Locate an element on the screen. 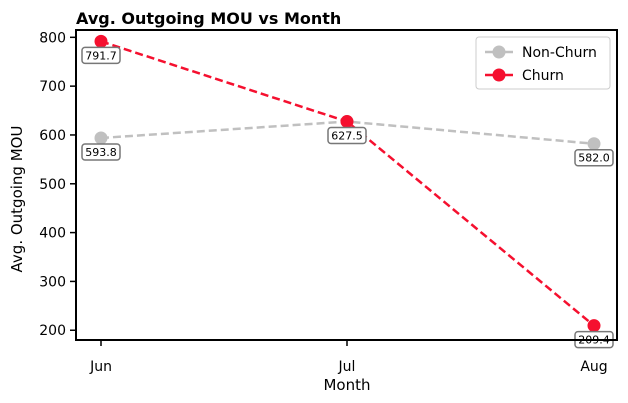 The height and width of the screenshot is (403, 628). y-tick-label: 600 is located at coordinates (52, 136).